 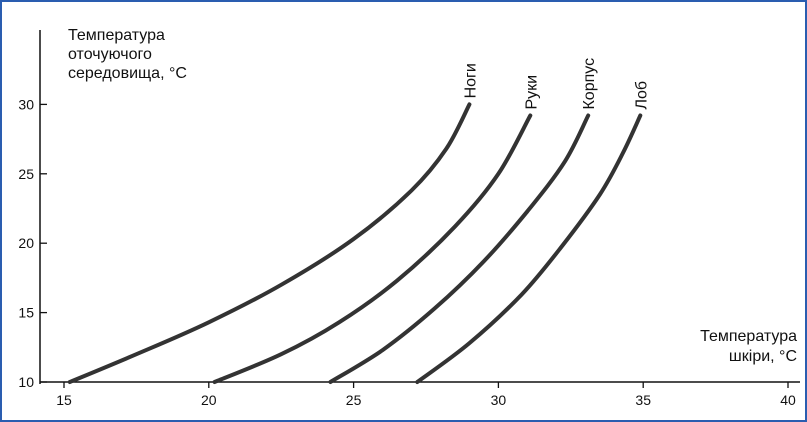 I want to click on x-tick-label: 25, so click(x=354, y=400).